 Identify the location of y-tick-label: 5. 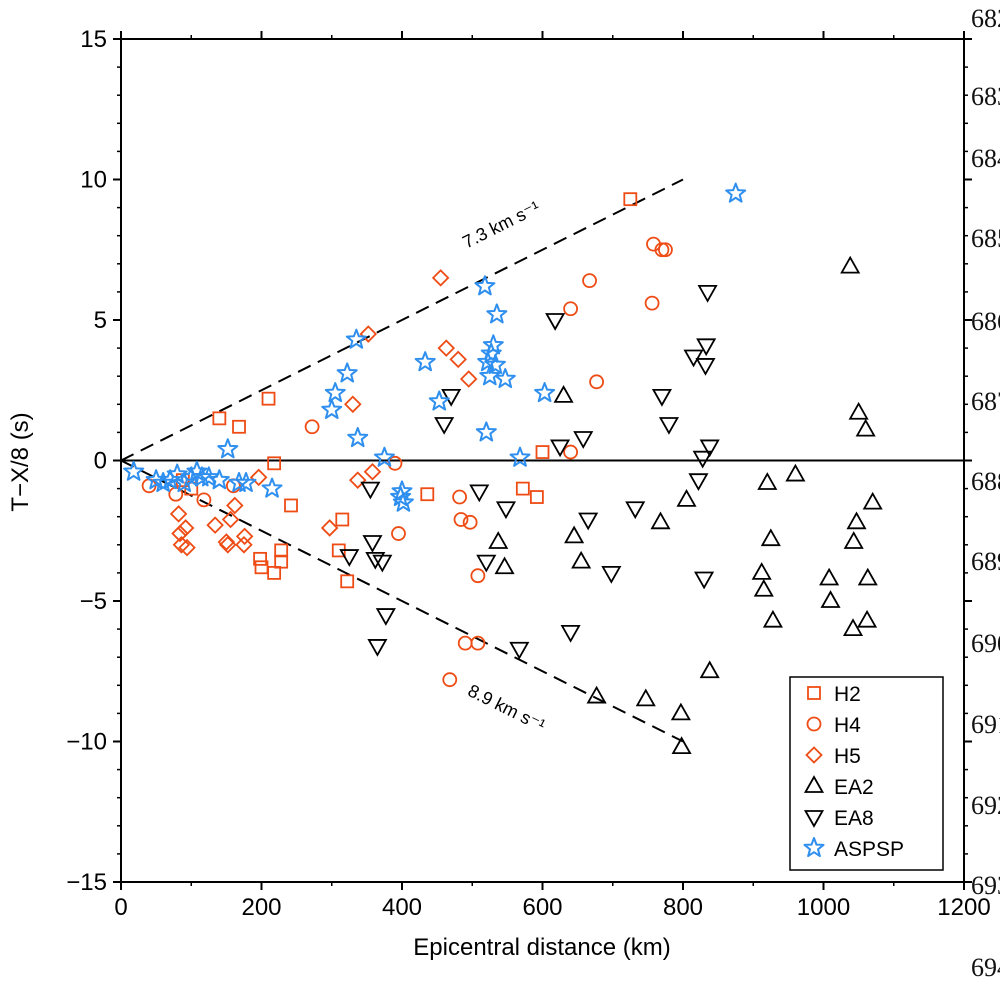
(100, 320).